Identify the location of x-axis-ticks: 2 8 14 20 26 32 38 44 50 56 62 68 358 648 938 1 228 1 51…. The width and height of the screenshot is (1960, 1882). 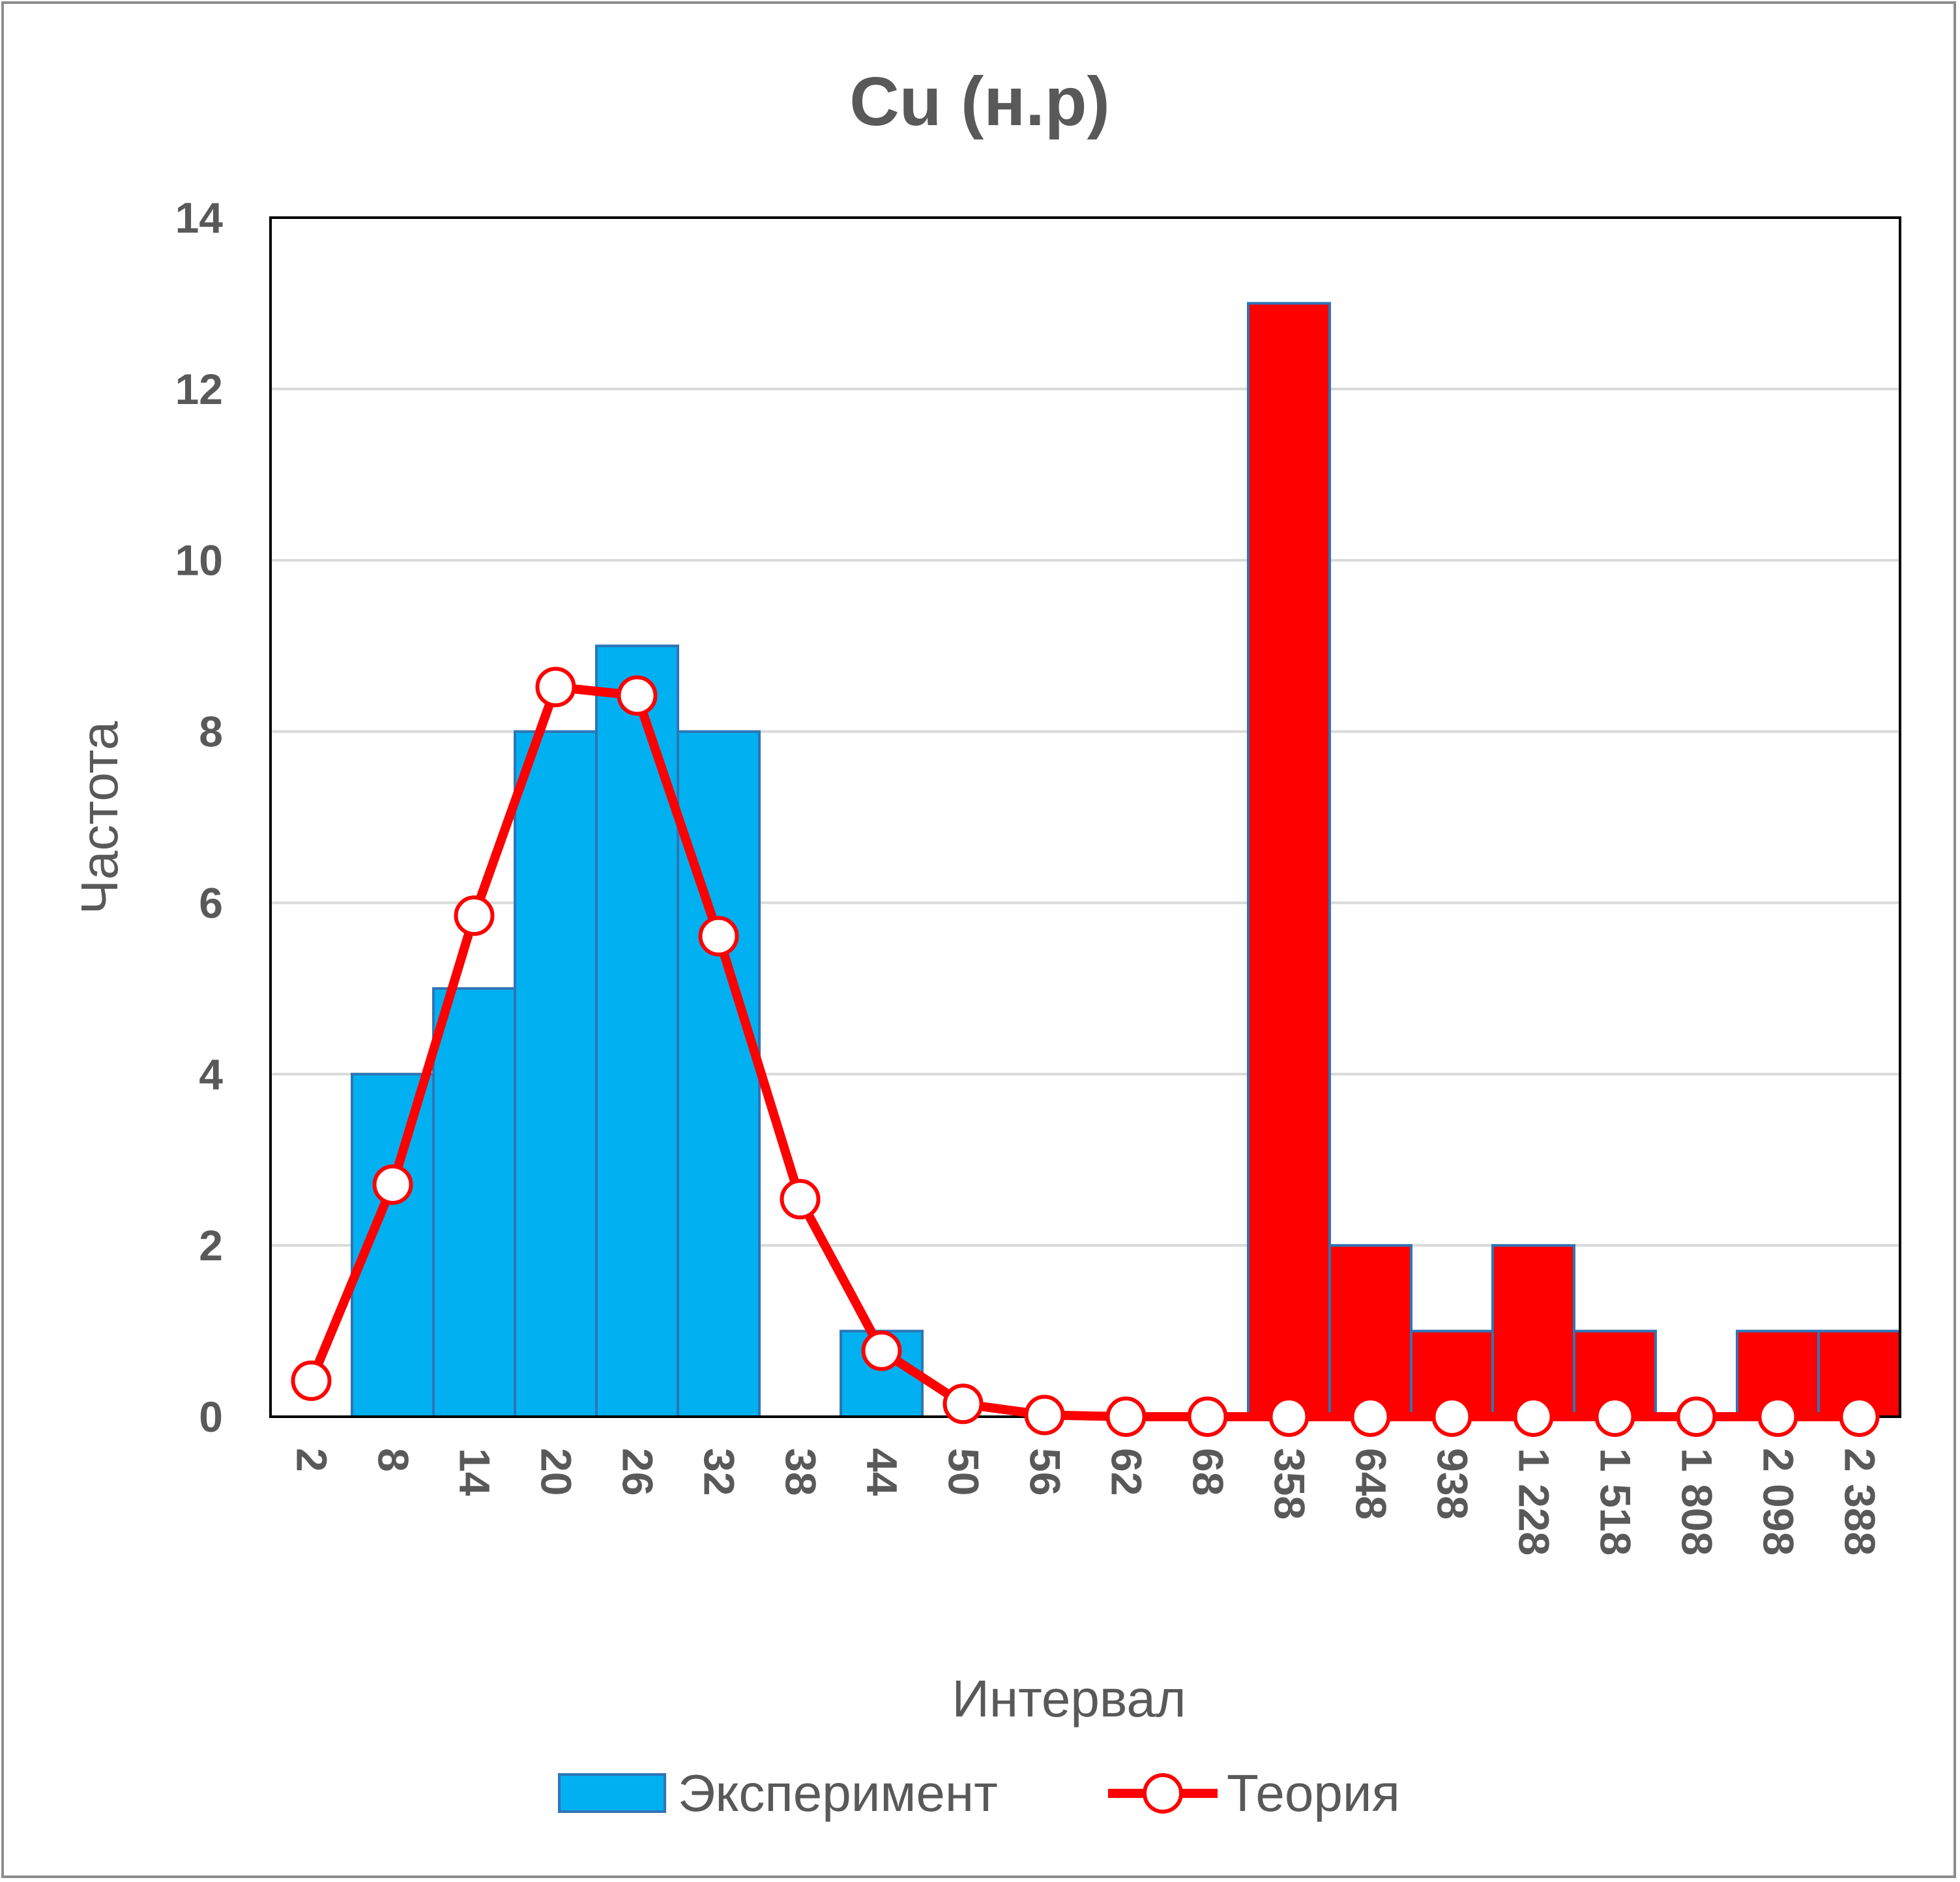
(1086, 1502).